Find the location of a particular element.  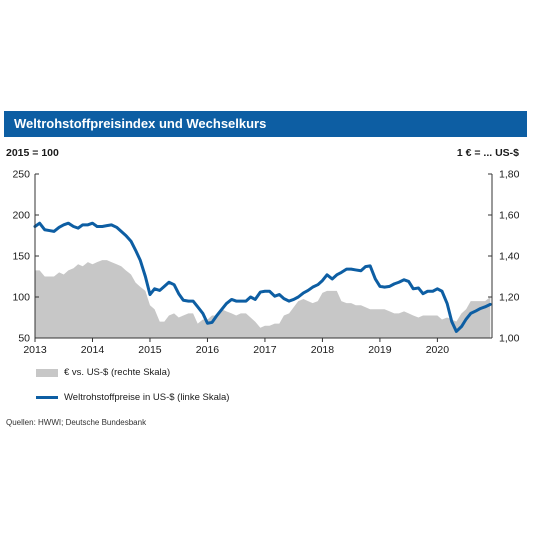

area-layer is located at coordinates (263, 299).